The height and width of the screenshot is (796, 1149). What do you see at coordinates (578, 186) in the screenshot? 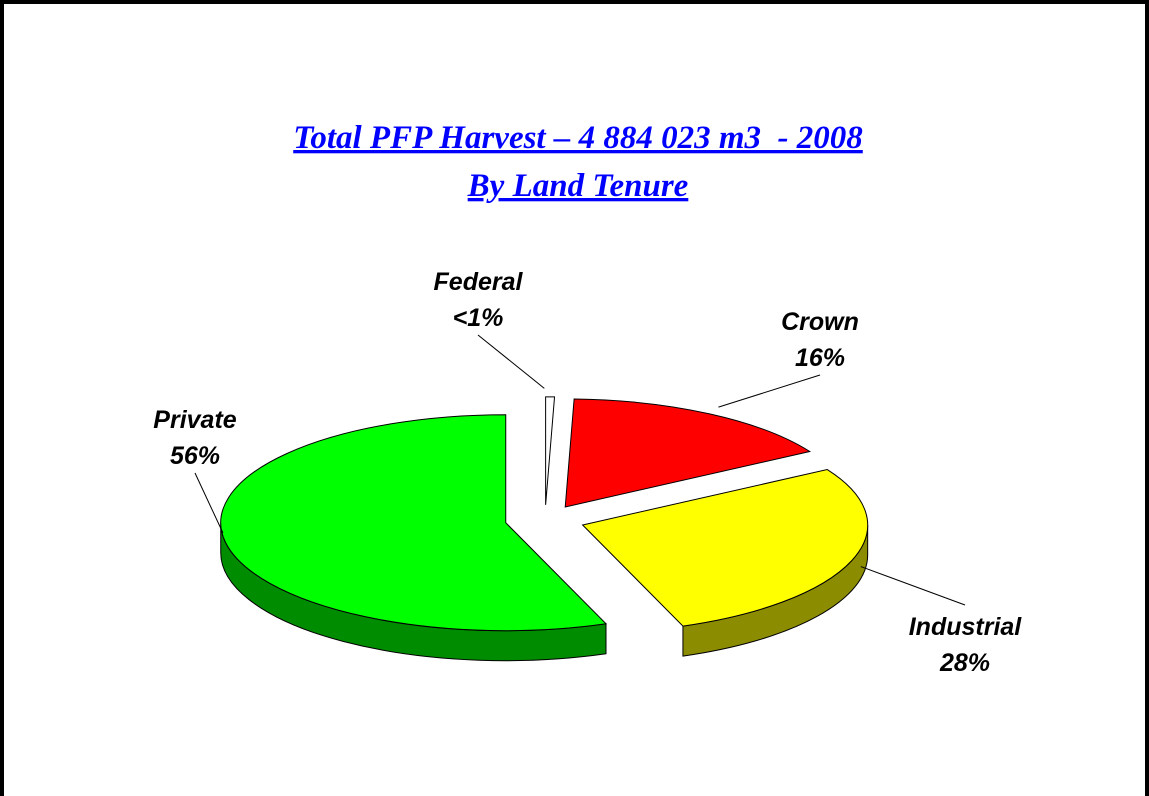
I see `chart-subtitle: By Land Tenure` at bounding box center [578, 186].